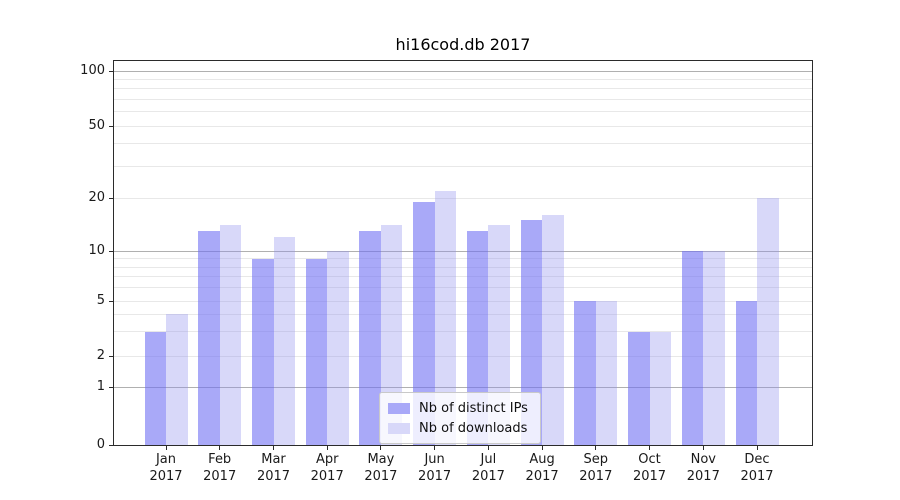 The height and width of the screenshot is (500, 900). Describe the element at coordinates (542, 468) in the screenshot. I see `x-tick-label-aug: Aug 2017` at that location.